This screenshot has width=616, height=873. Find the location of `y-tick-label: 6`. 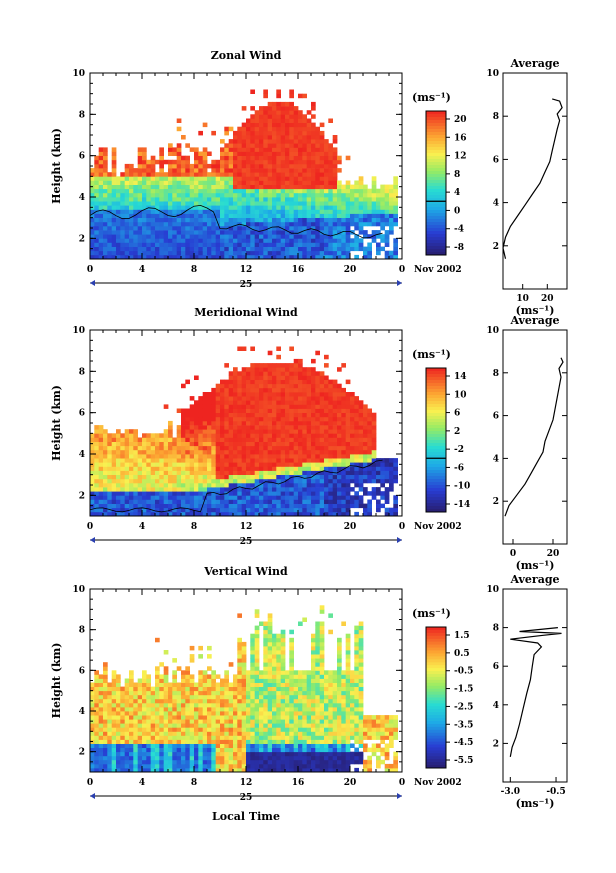

y-tick-label: 6 is located at coordinates (82, 414).